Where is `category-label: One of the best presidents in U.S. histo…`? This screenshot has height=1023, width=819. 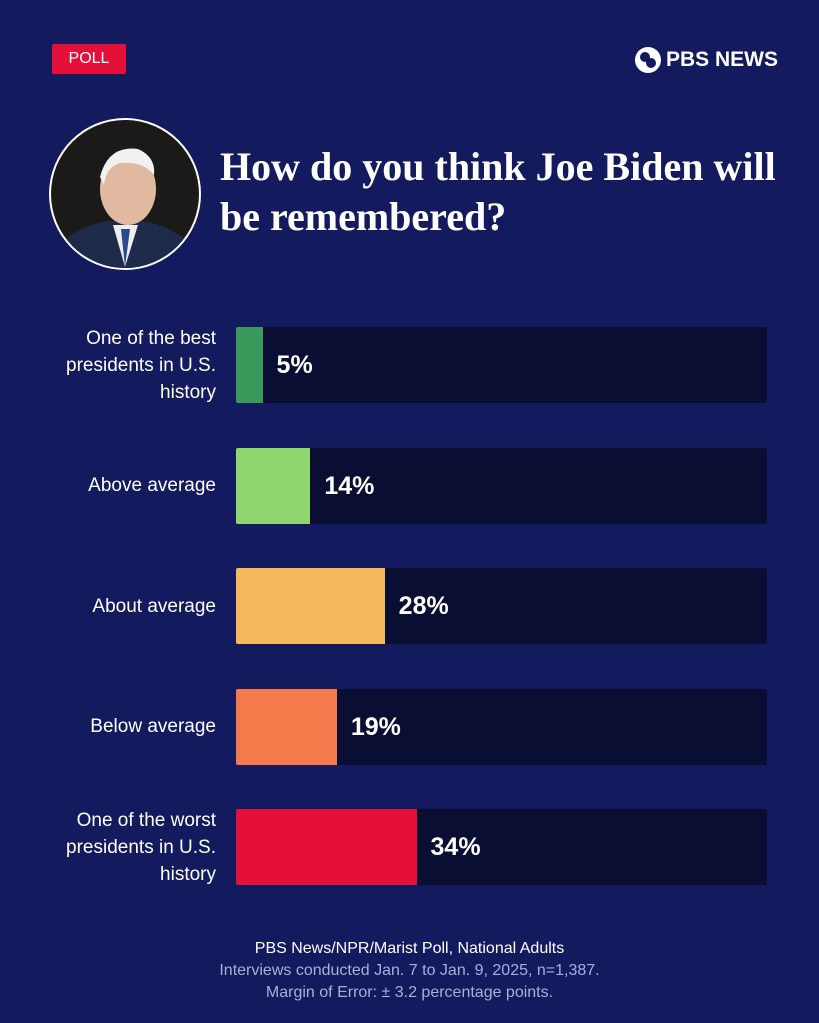
category-label: One of the best presidents in U.S. histo… is located at coordinates (141, 365).